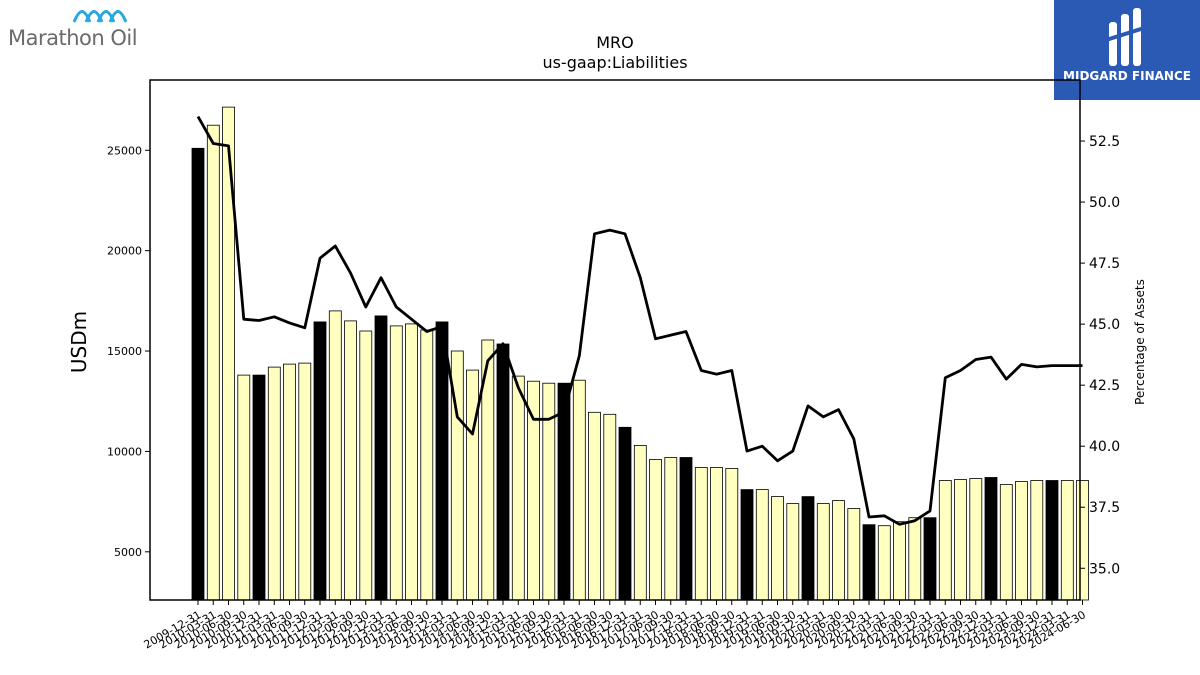 The width and height of the screenshot is (1200, 675). Describe the element at coordinates (1104, 386) in the screenshot. I see `y2-tick-label: 42.5` at that location.